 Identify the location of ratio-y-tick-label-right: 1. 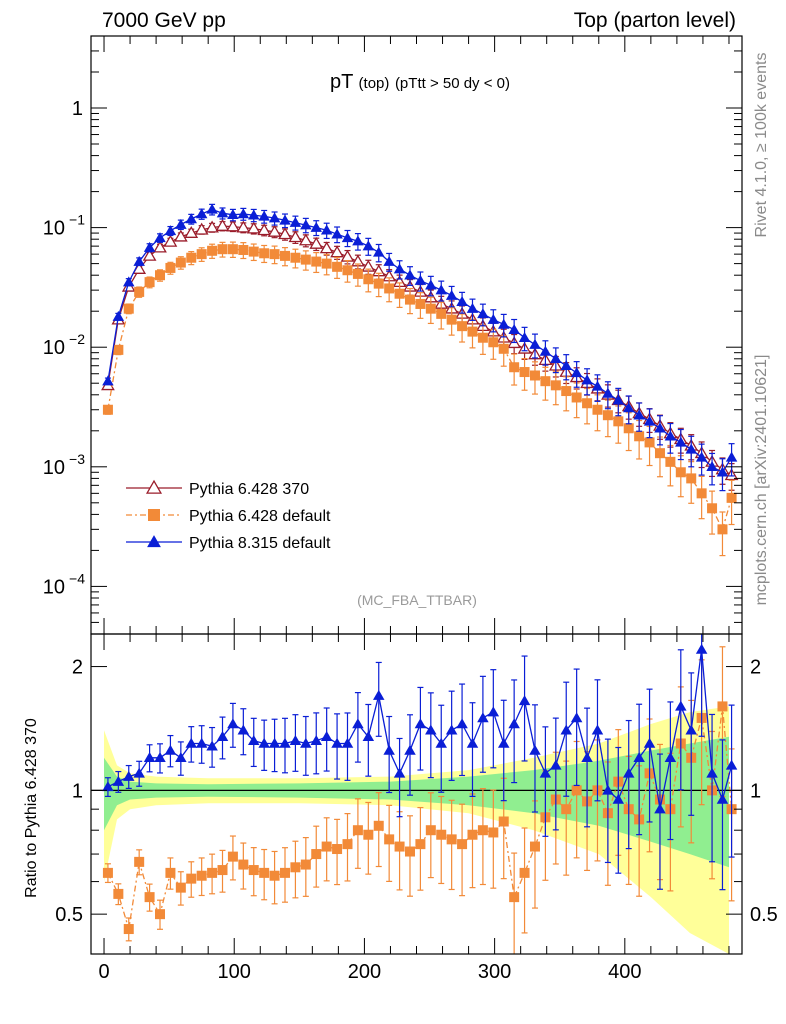
(755, 791).